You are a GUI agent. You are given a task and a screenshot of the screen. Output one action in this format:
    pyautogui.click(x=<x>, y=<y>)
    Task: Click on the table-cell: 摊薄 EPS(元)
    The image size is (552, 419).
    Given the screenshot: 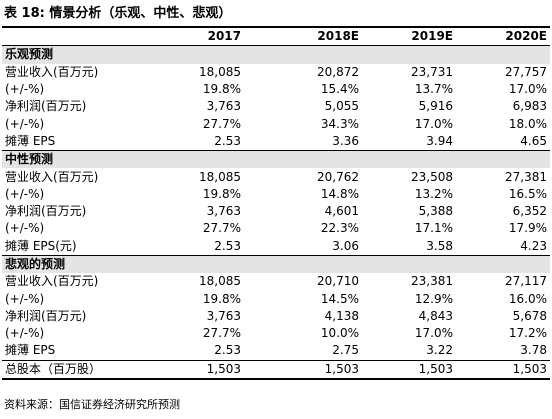 What is the action you would take?
    pyautogui.click(x=41, y=245)
    